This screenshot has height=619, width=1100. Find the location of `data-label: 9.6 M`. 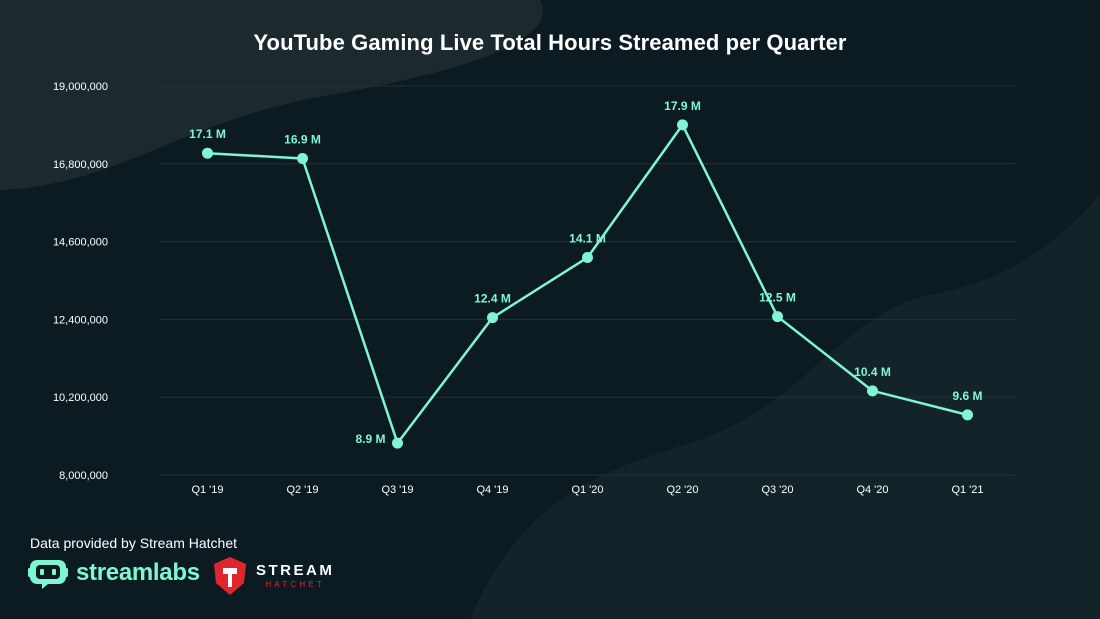

data-label: 9.6 M is located at coordinates (967, 396).